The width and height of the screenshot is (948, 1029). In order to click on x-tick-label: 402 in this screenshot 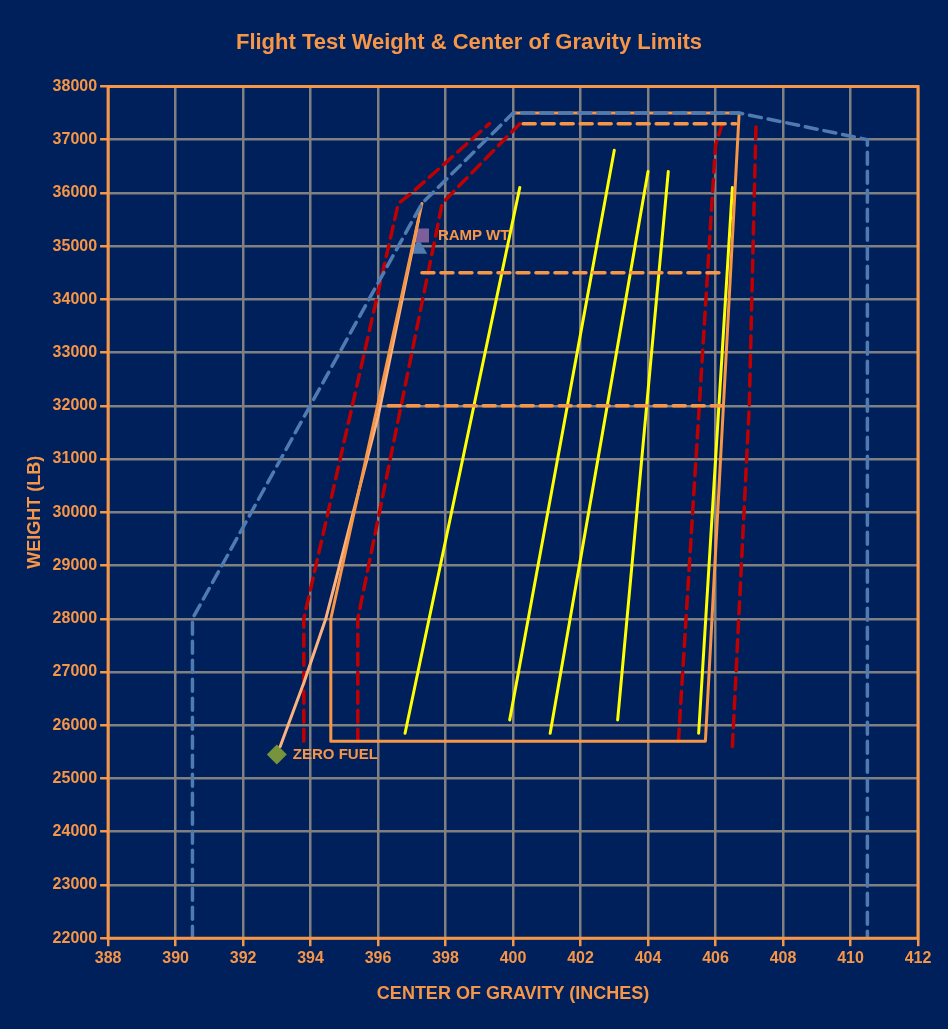, I will do `click(580, 958)`.